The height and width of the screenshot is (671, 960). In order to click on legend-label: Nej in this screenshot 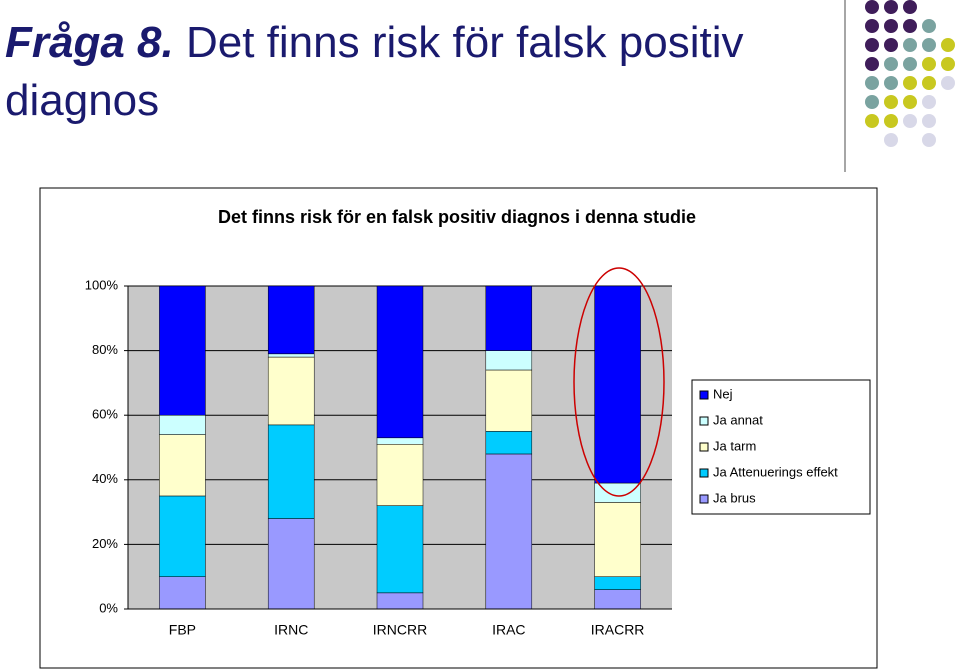, I will do `click(723, 393)`.